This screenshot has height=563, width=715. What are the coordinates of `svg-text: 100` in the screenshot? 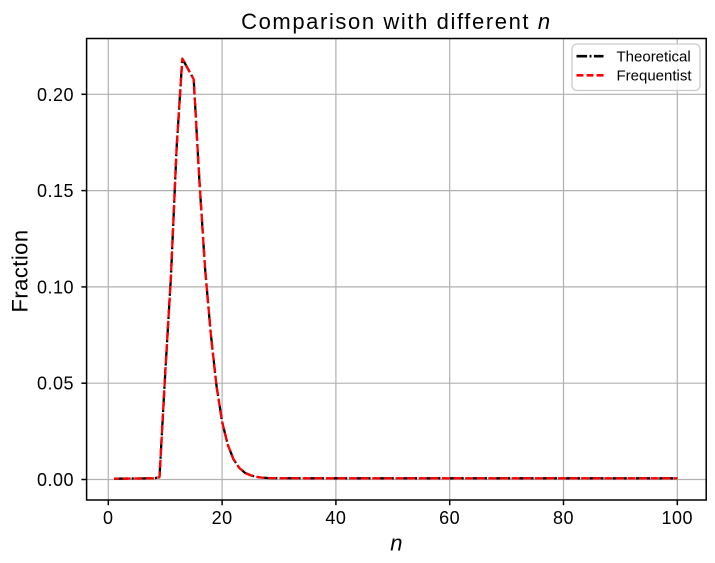 It's located at (678, 518).